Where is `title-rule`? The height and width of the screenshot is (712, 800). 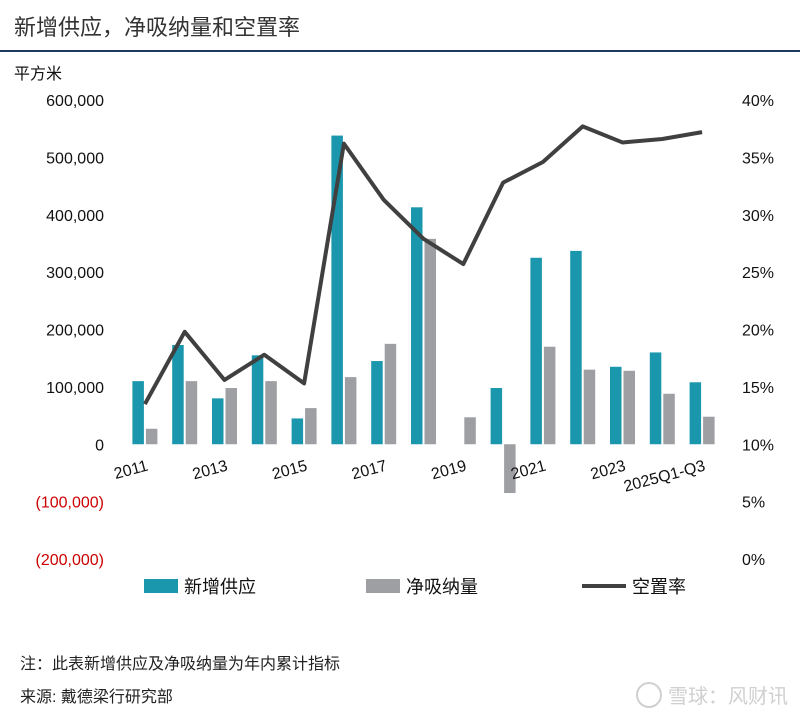 title-rule is located at coordinates (400, 51).